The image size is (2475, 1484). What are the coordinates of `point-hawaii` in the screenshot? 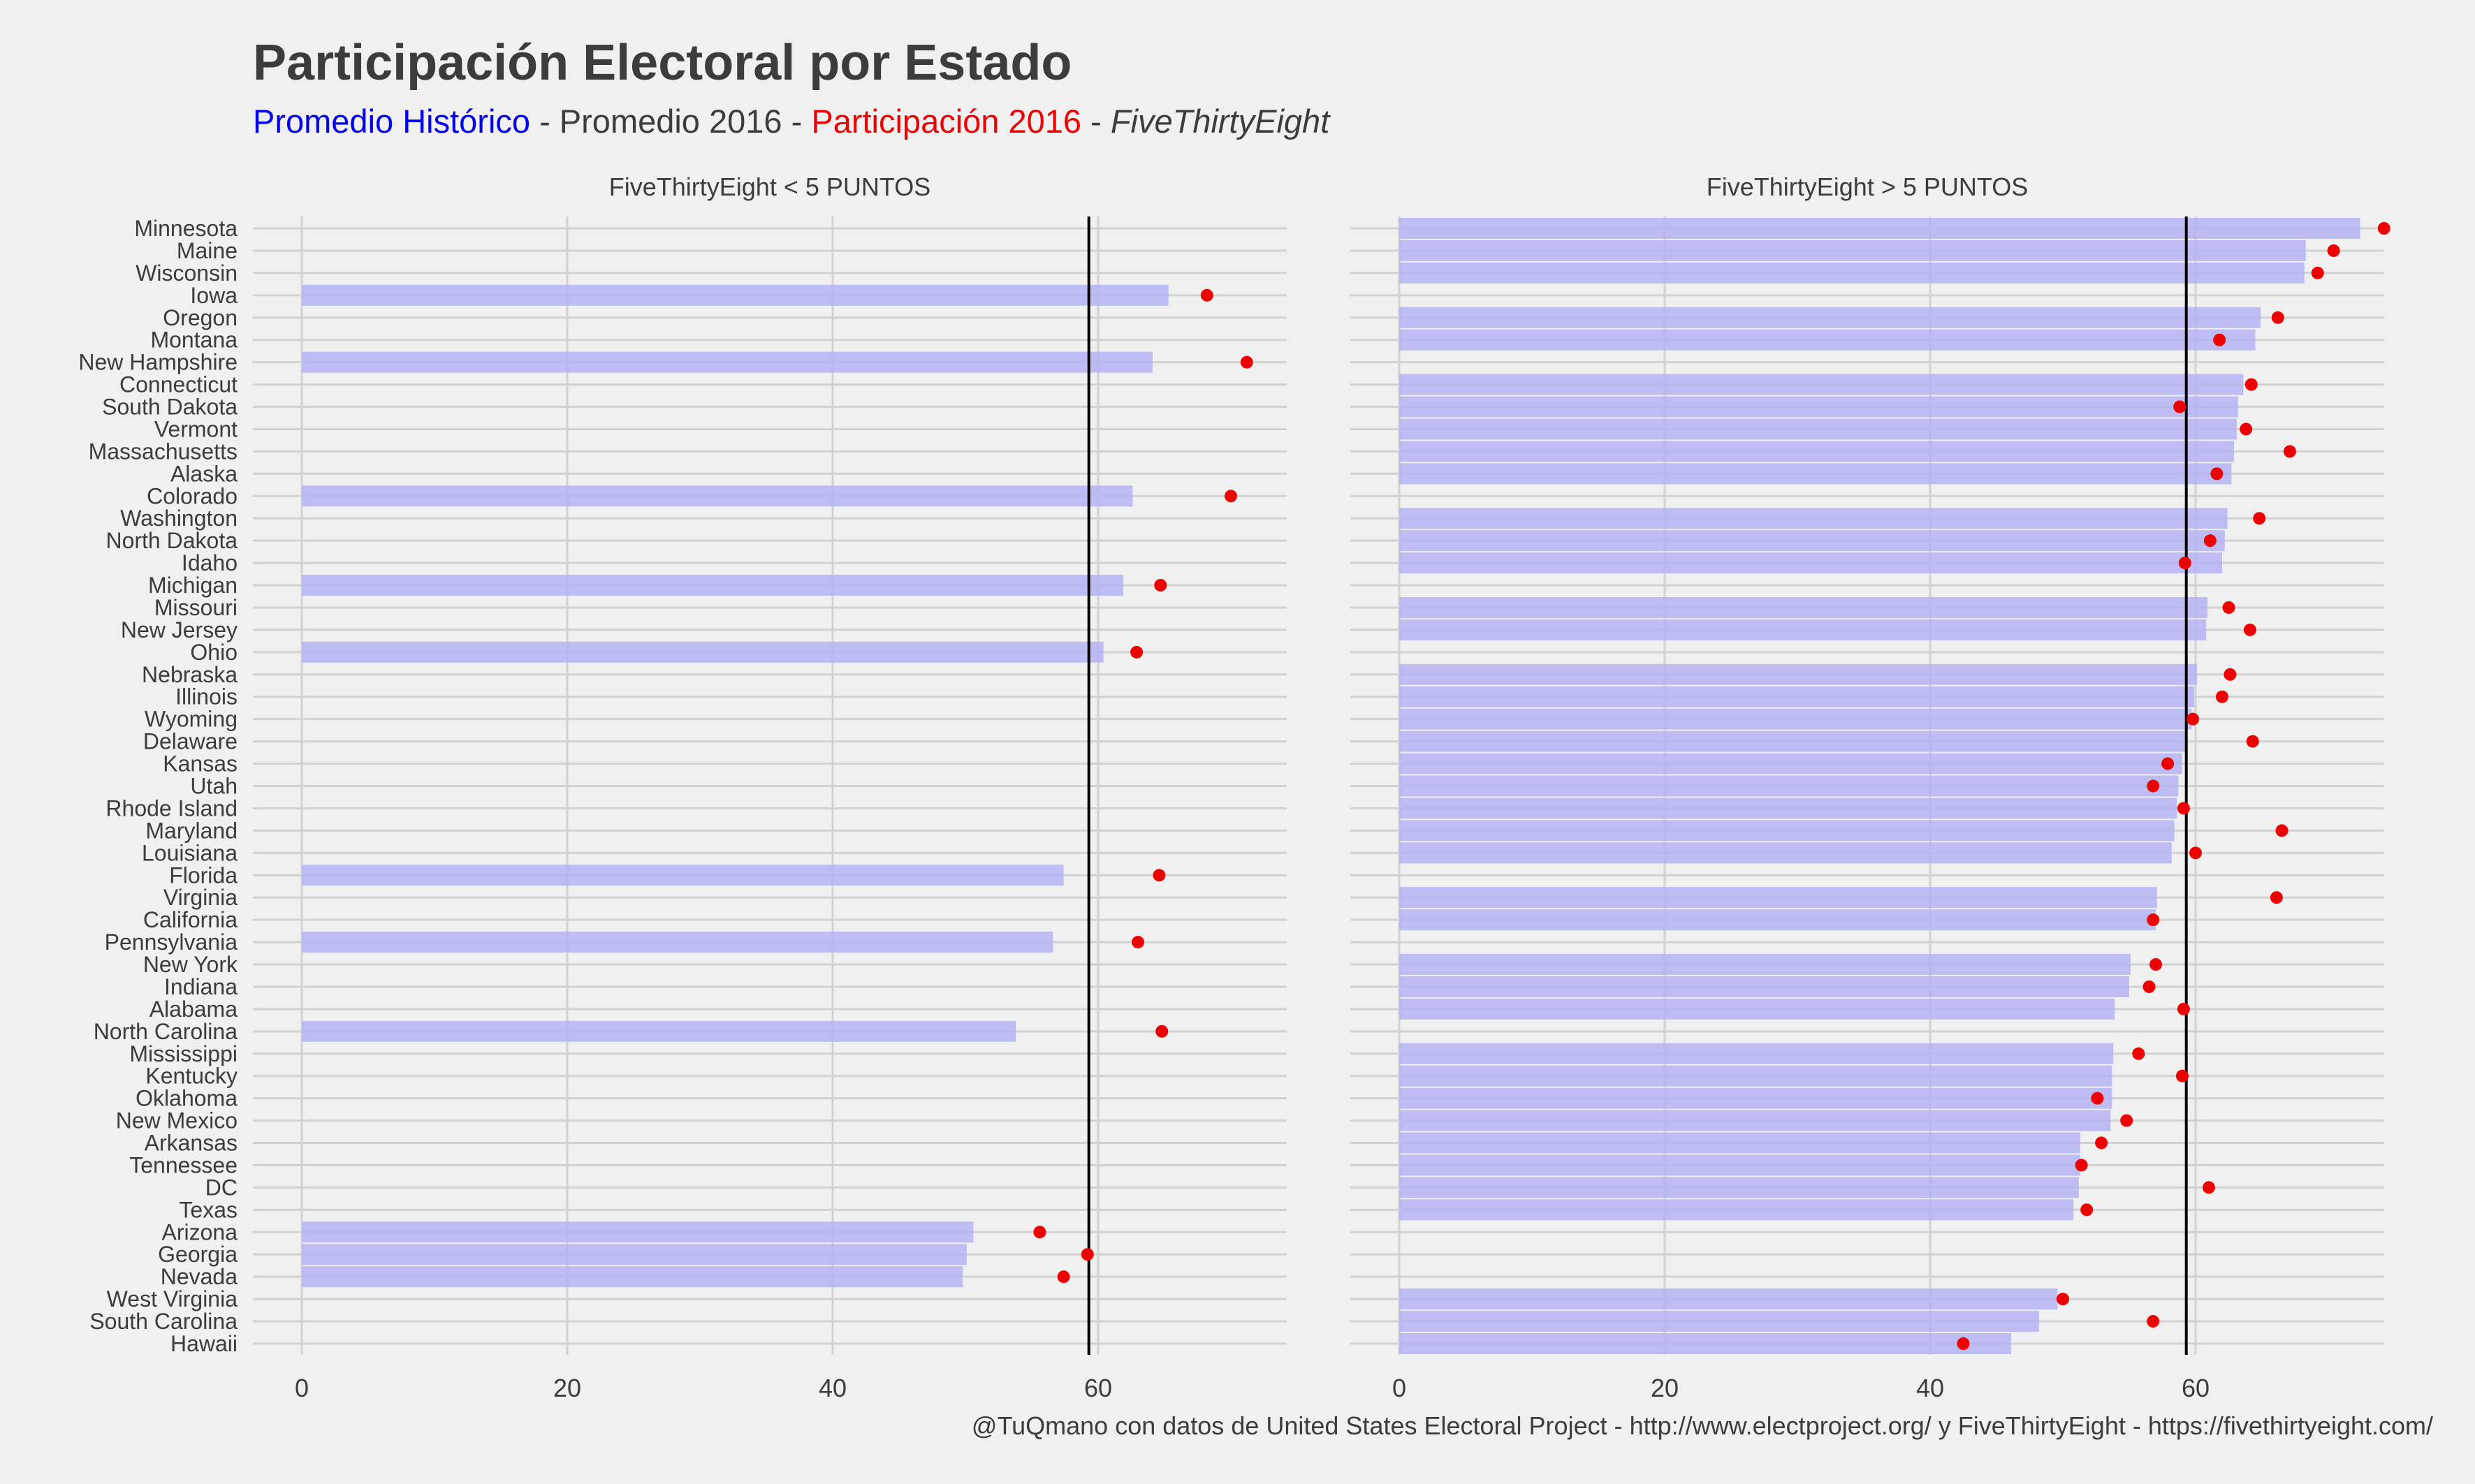 It's located at (1963, 1344).